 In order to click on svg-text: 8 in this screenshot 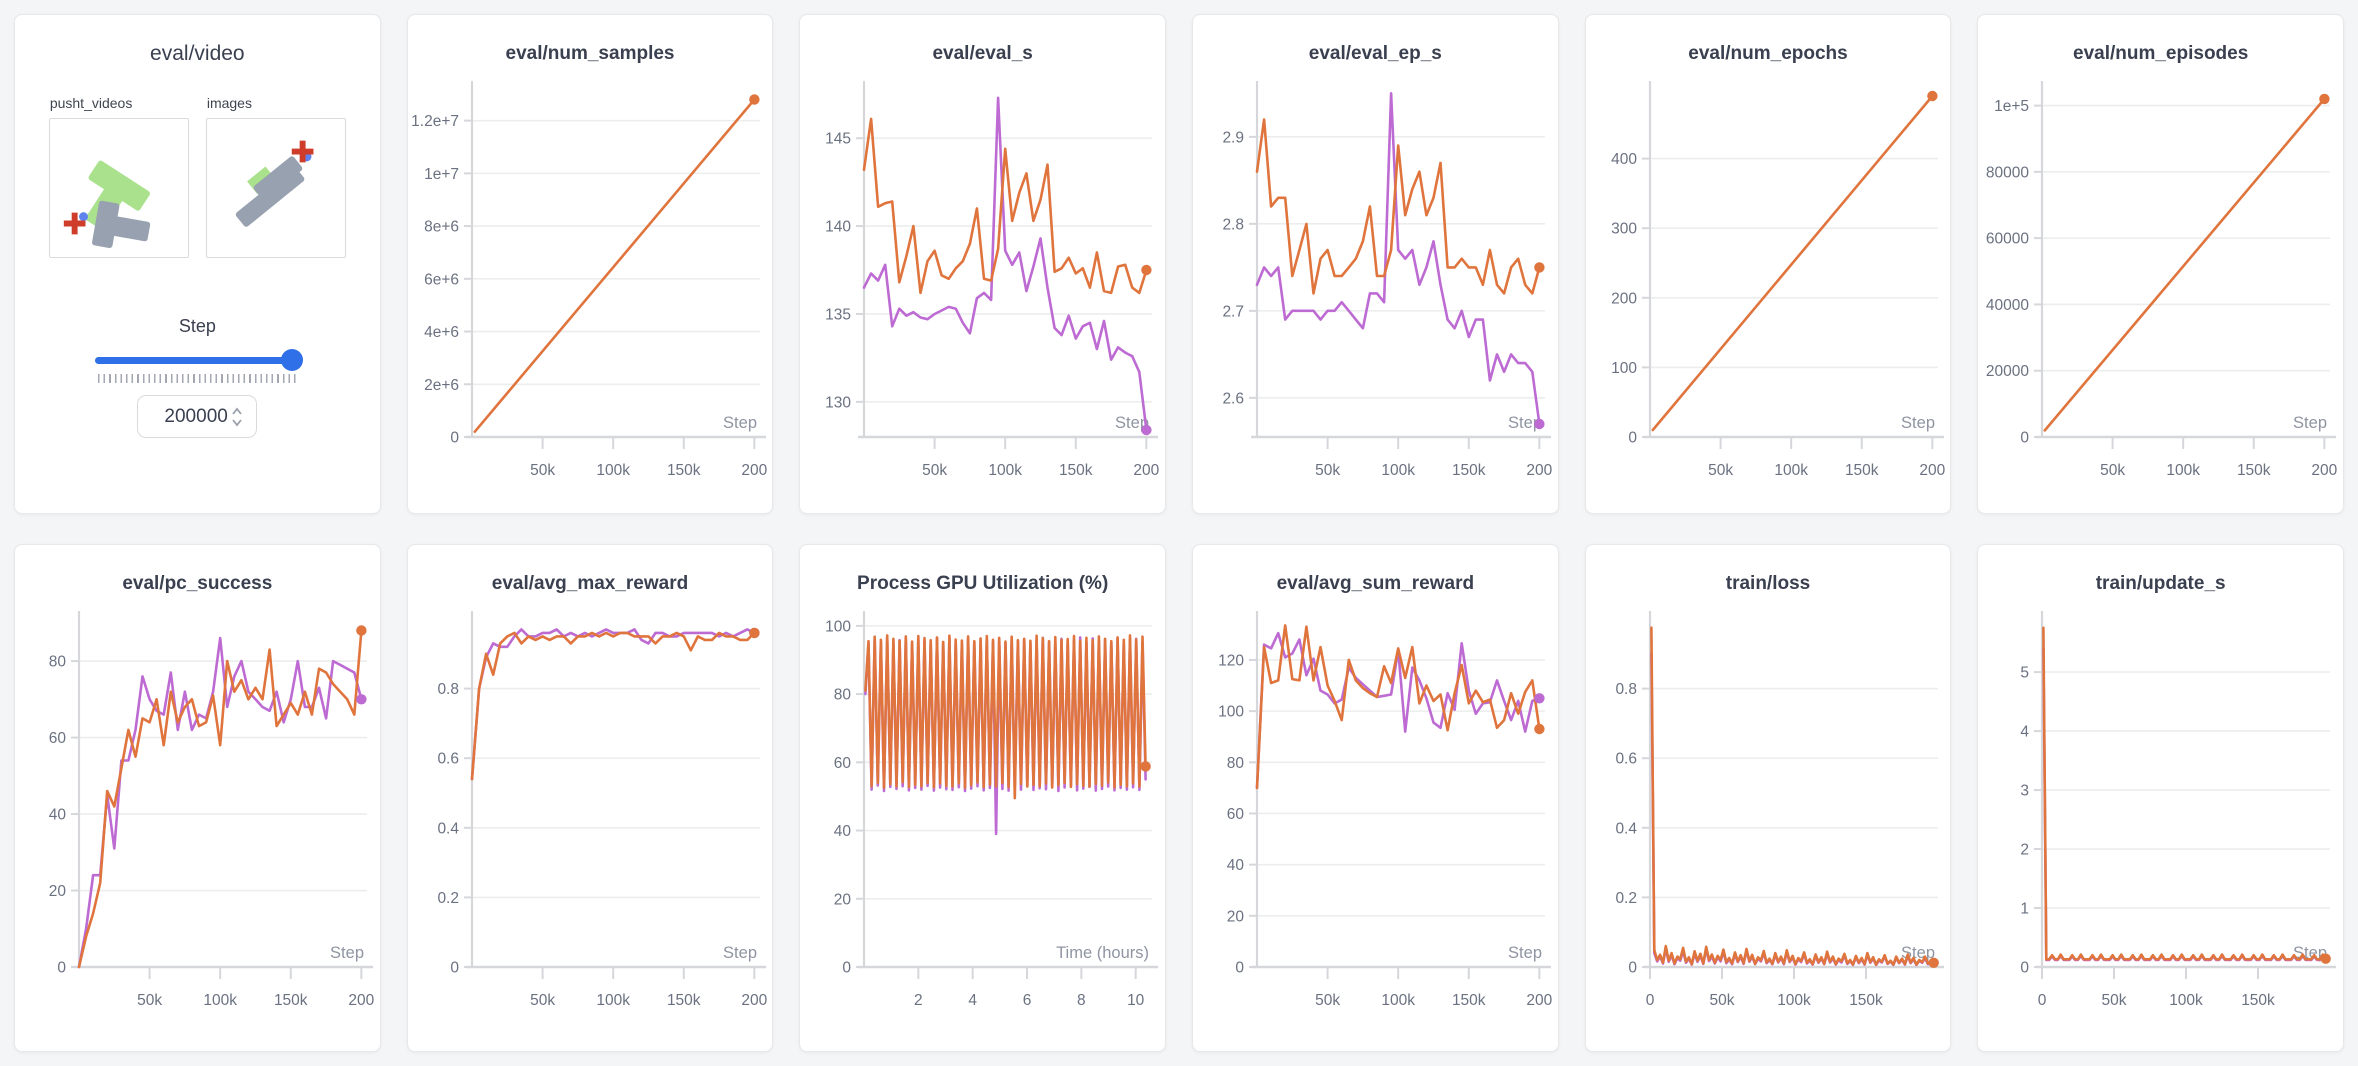, I will do `click(1081, 1000)`.